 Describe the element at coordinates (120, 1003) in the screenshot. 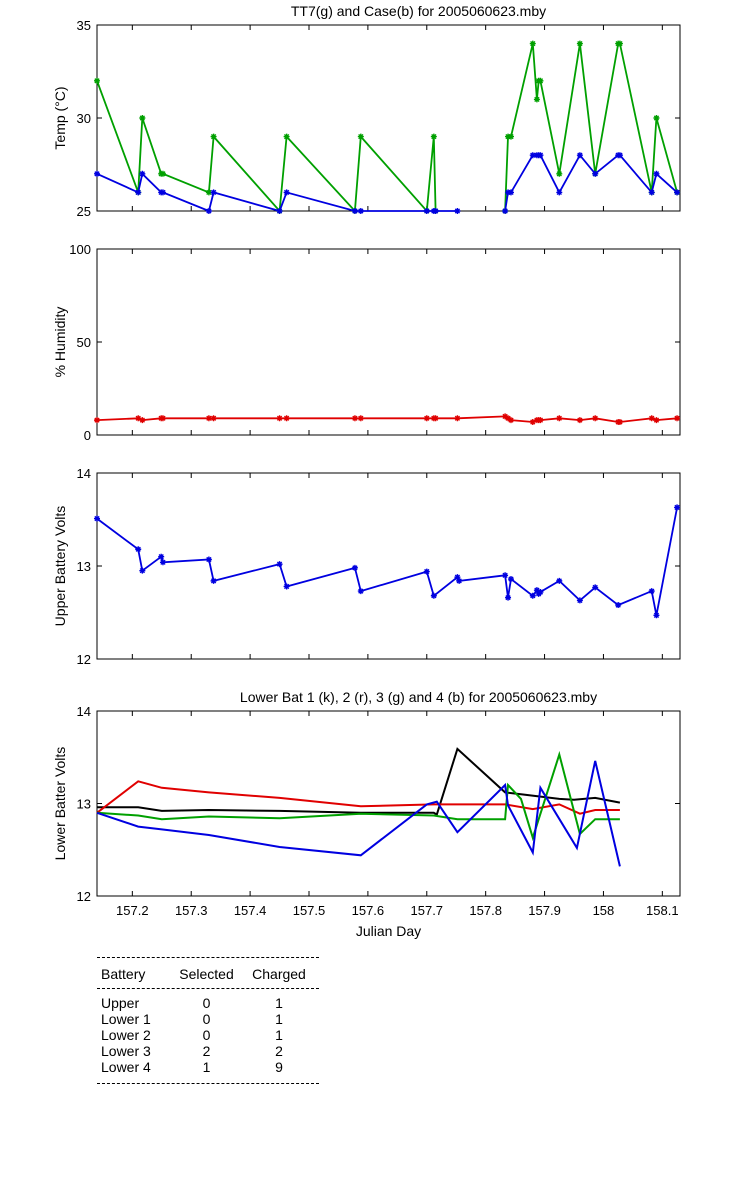

I see `battery-name: Upper` at that location.